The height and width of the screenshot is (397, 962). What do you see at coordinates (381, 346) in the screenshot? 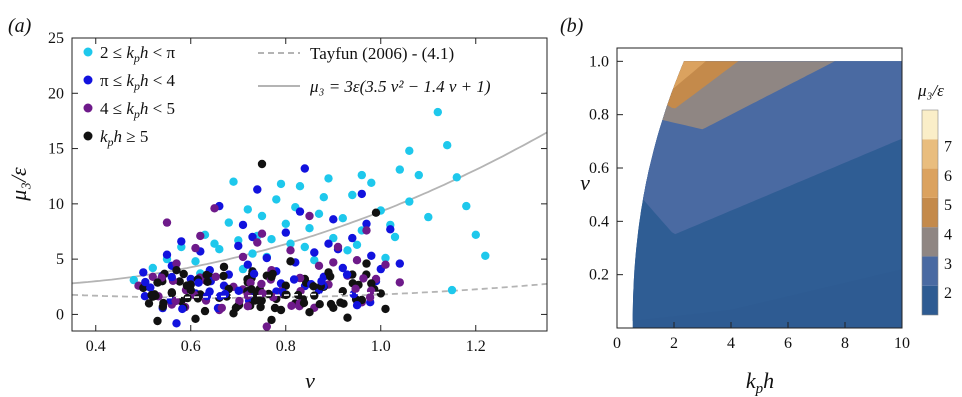
I see `a-xtick-label: 1.0` at bounding box center [381, 346].